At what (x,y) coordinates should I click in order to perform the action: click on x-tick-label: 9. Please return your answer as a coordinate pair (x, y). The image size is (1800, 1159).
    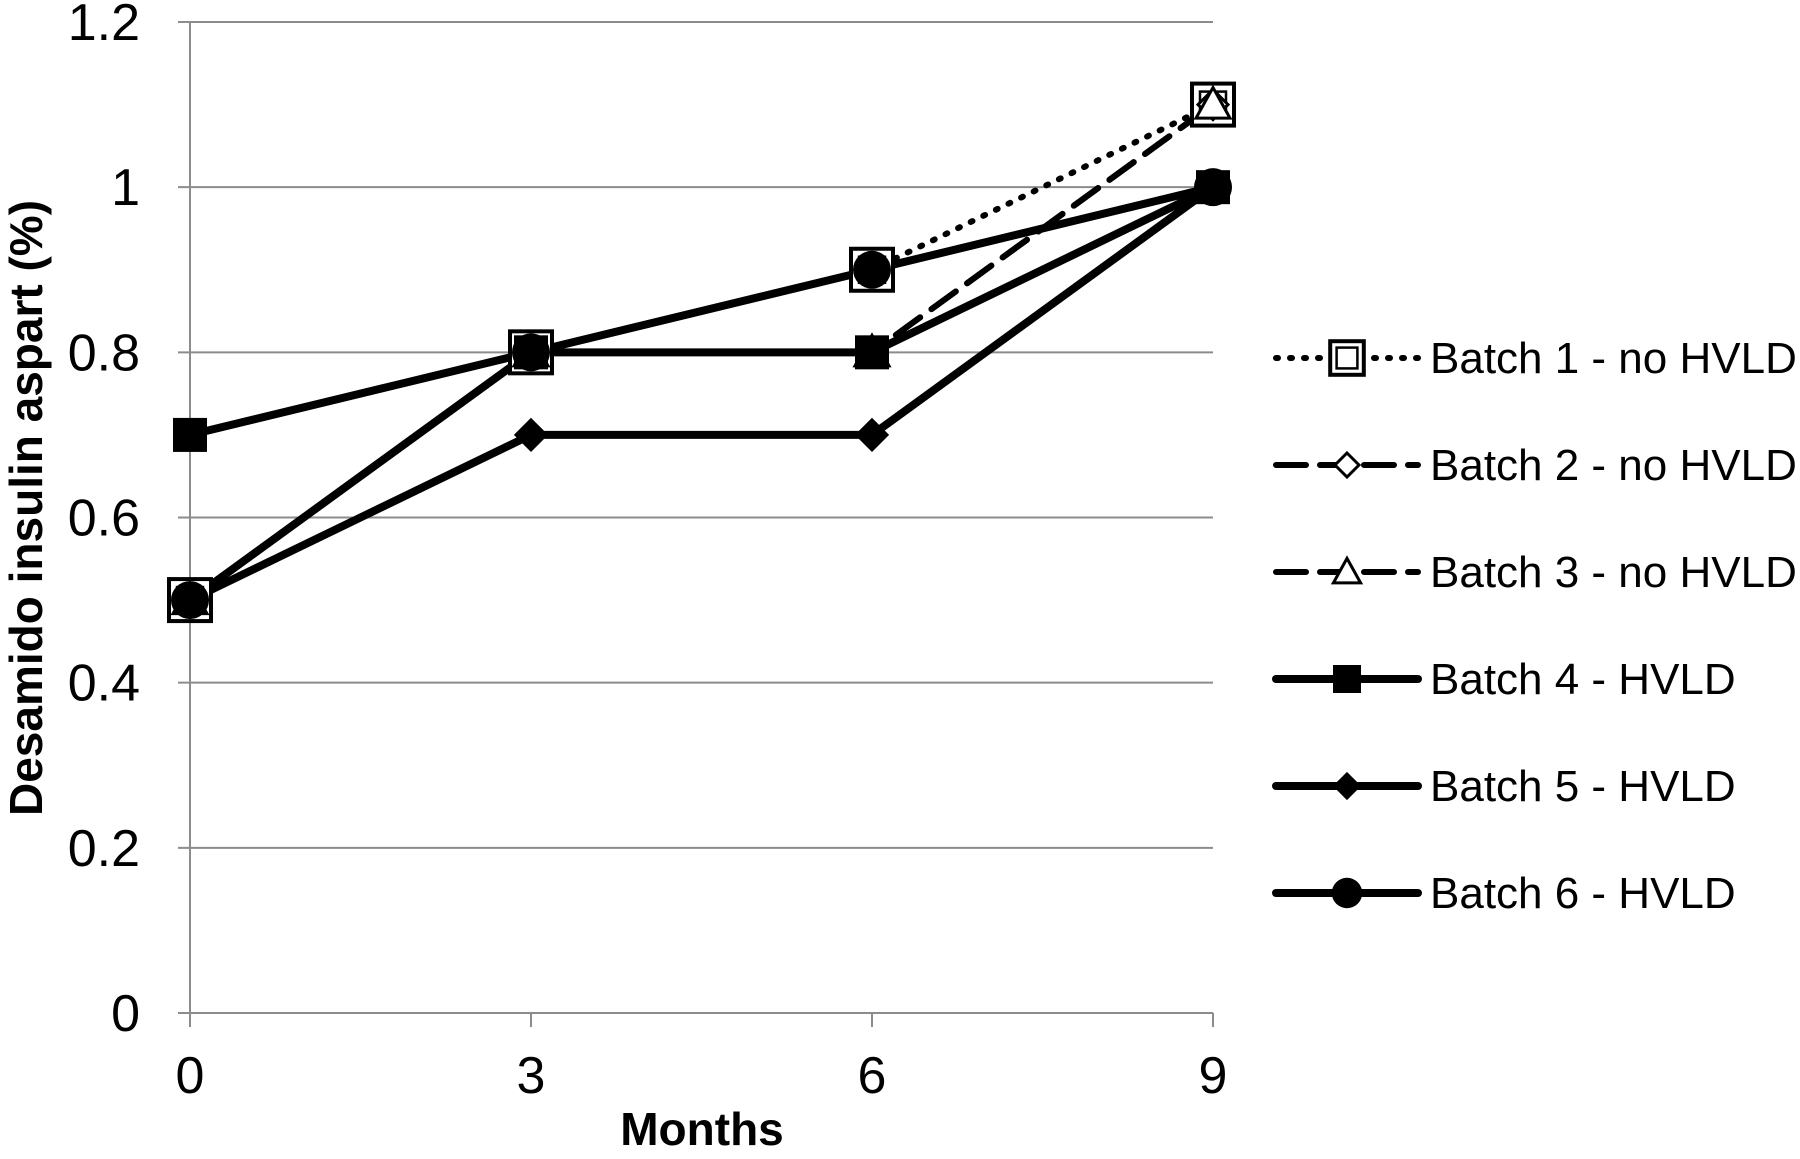
    Looking at the image, I should click on (1213, 1076).